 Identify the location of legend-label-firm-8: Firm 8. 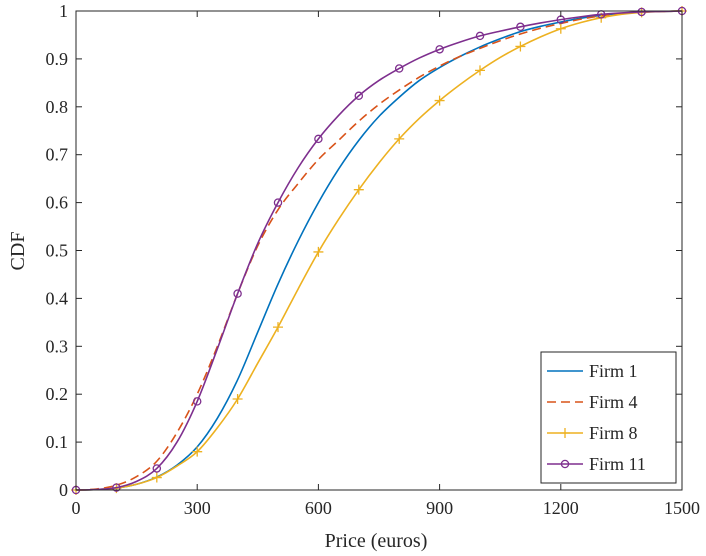
(613, 433).